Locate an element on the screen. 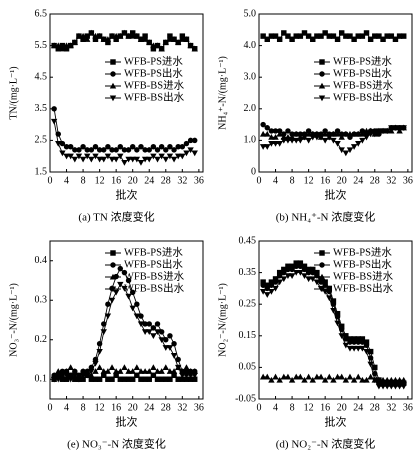  legend-label: WFB-BS进水 is located at coordinates (363, 276).